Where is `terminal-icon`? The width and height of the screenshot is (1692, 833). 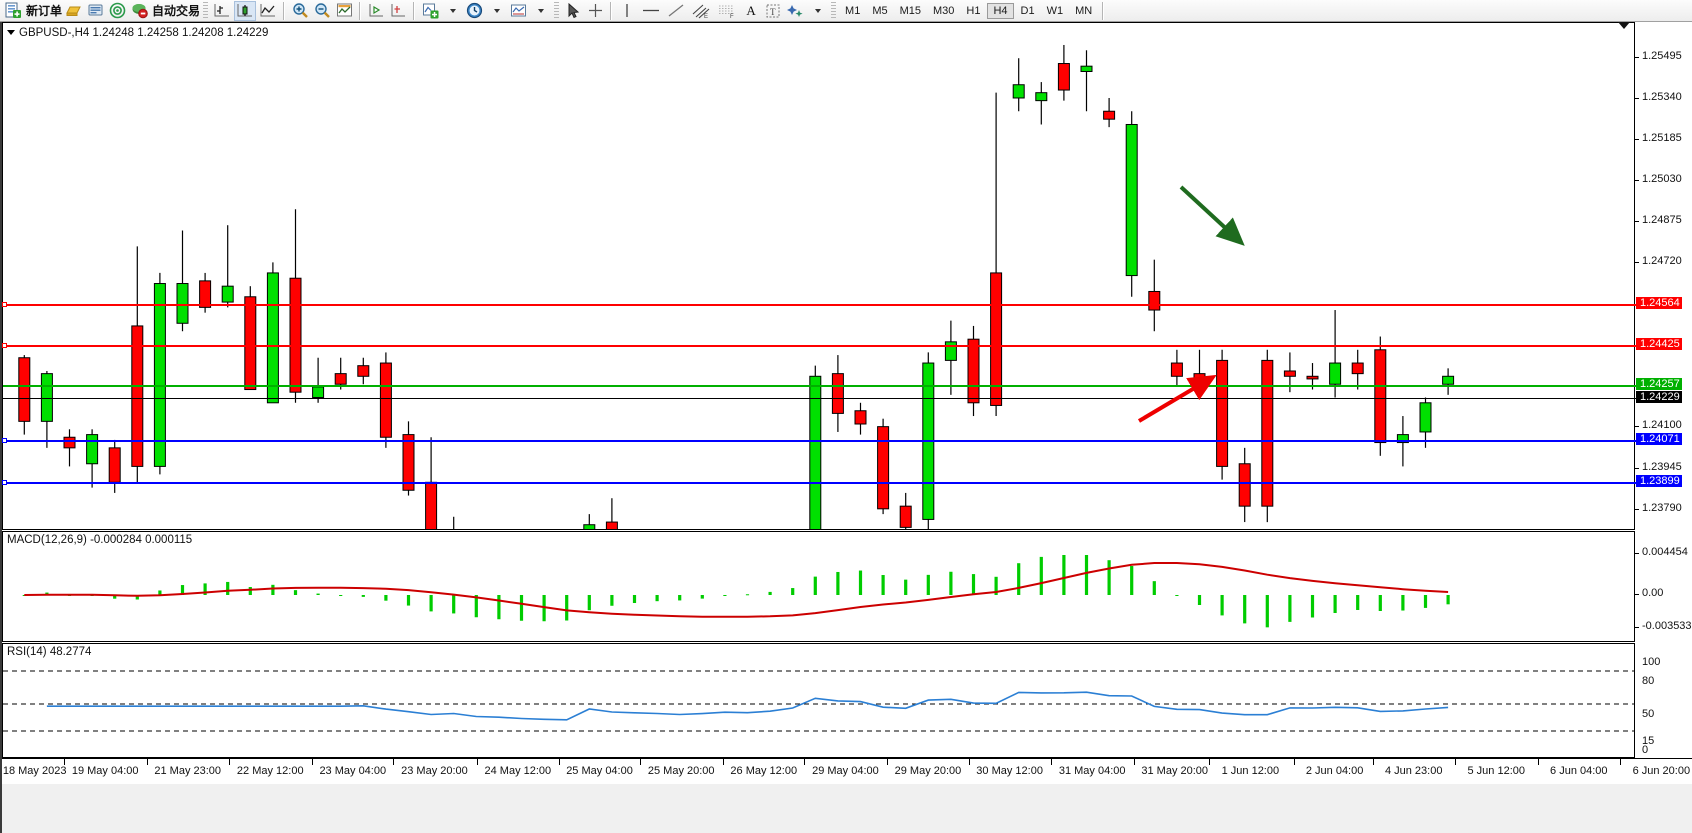 terminal-icon is located at coordinates (95, 11).